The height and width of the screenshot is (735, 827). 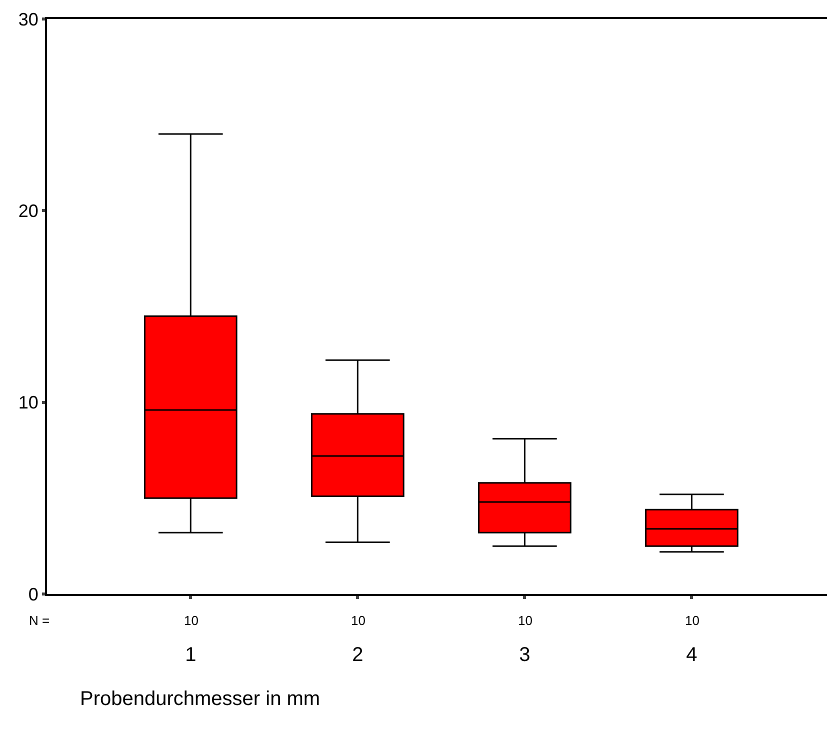 What do you see at coordinates (358, 655) in the screenshot?
I see `x-tick-label: 2` at bounding box center [358, 655].